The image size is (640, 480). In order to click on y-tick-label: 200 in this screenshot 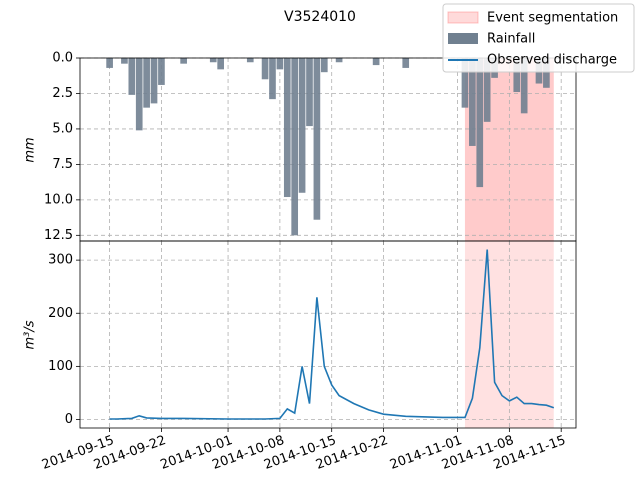, I will do `click(60, 313)`.